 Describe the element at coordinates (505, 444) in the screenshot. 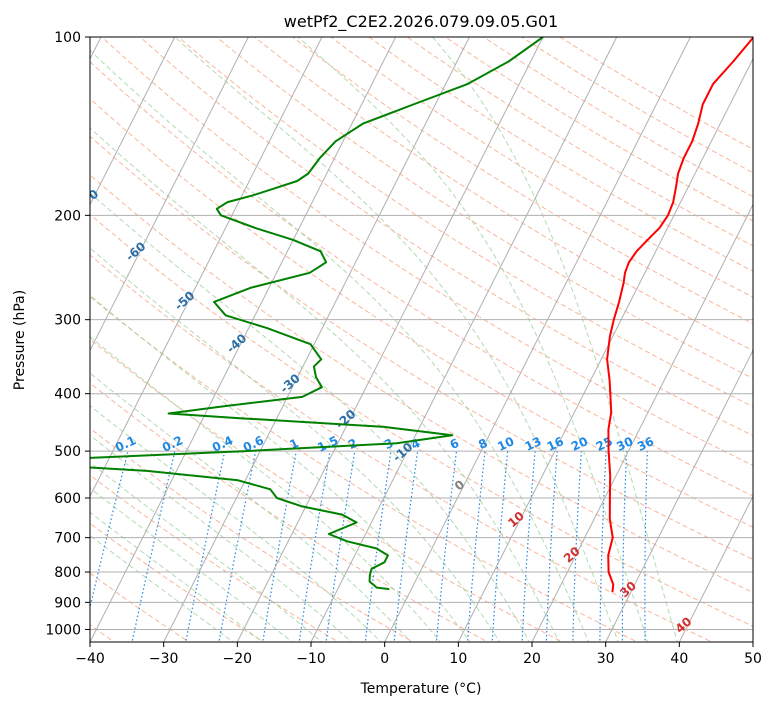

I see `mixing-ratio-label: 10` at that location.